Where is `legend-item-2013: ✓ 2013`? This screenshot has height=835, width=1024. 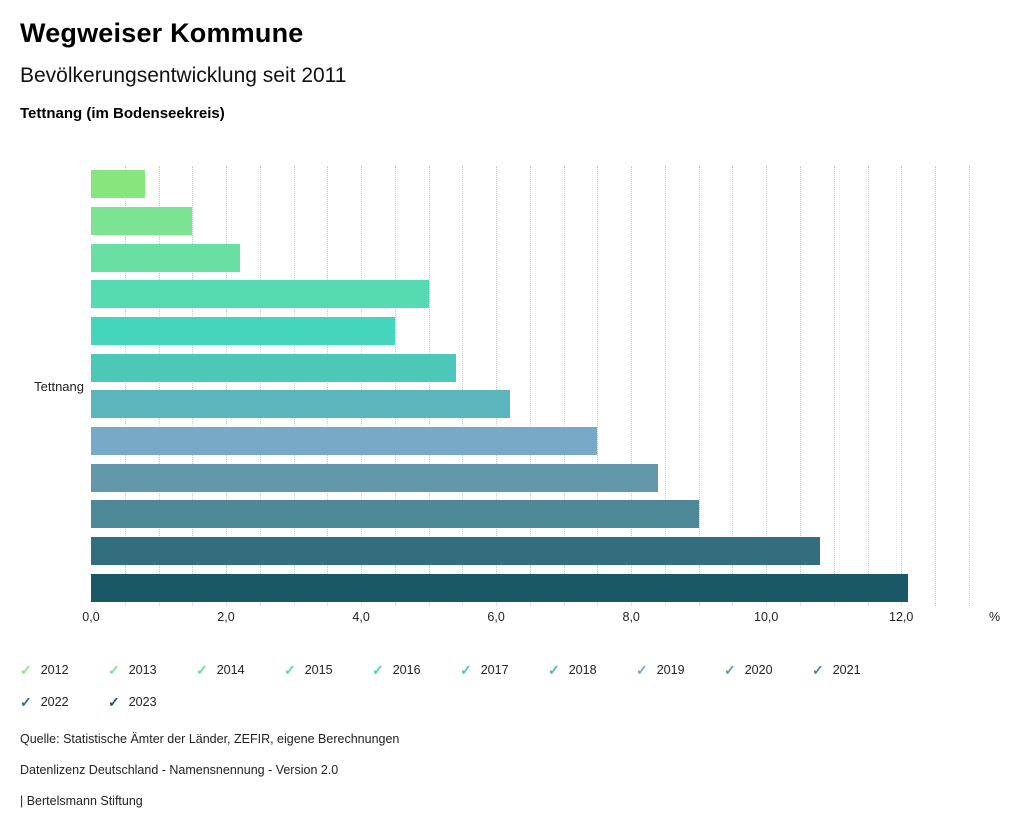
legend-item-2013: ✓ 2013 is located at coordinates (152, 670).